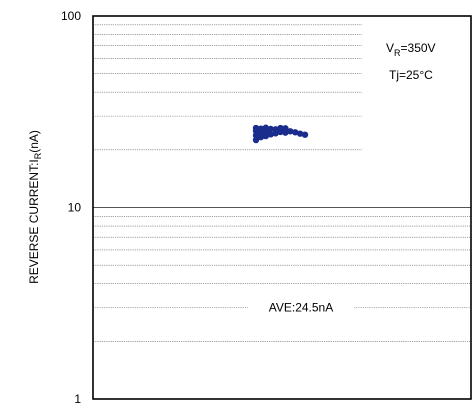 Image resolution: width=472 pixels, height=407 pixels. Describe the element at coordinates (77, 399) in the screenshot. I see `y-tick-label: 1` at that location.